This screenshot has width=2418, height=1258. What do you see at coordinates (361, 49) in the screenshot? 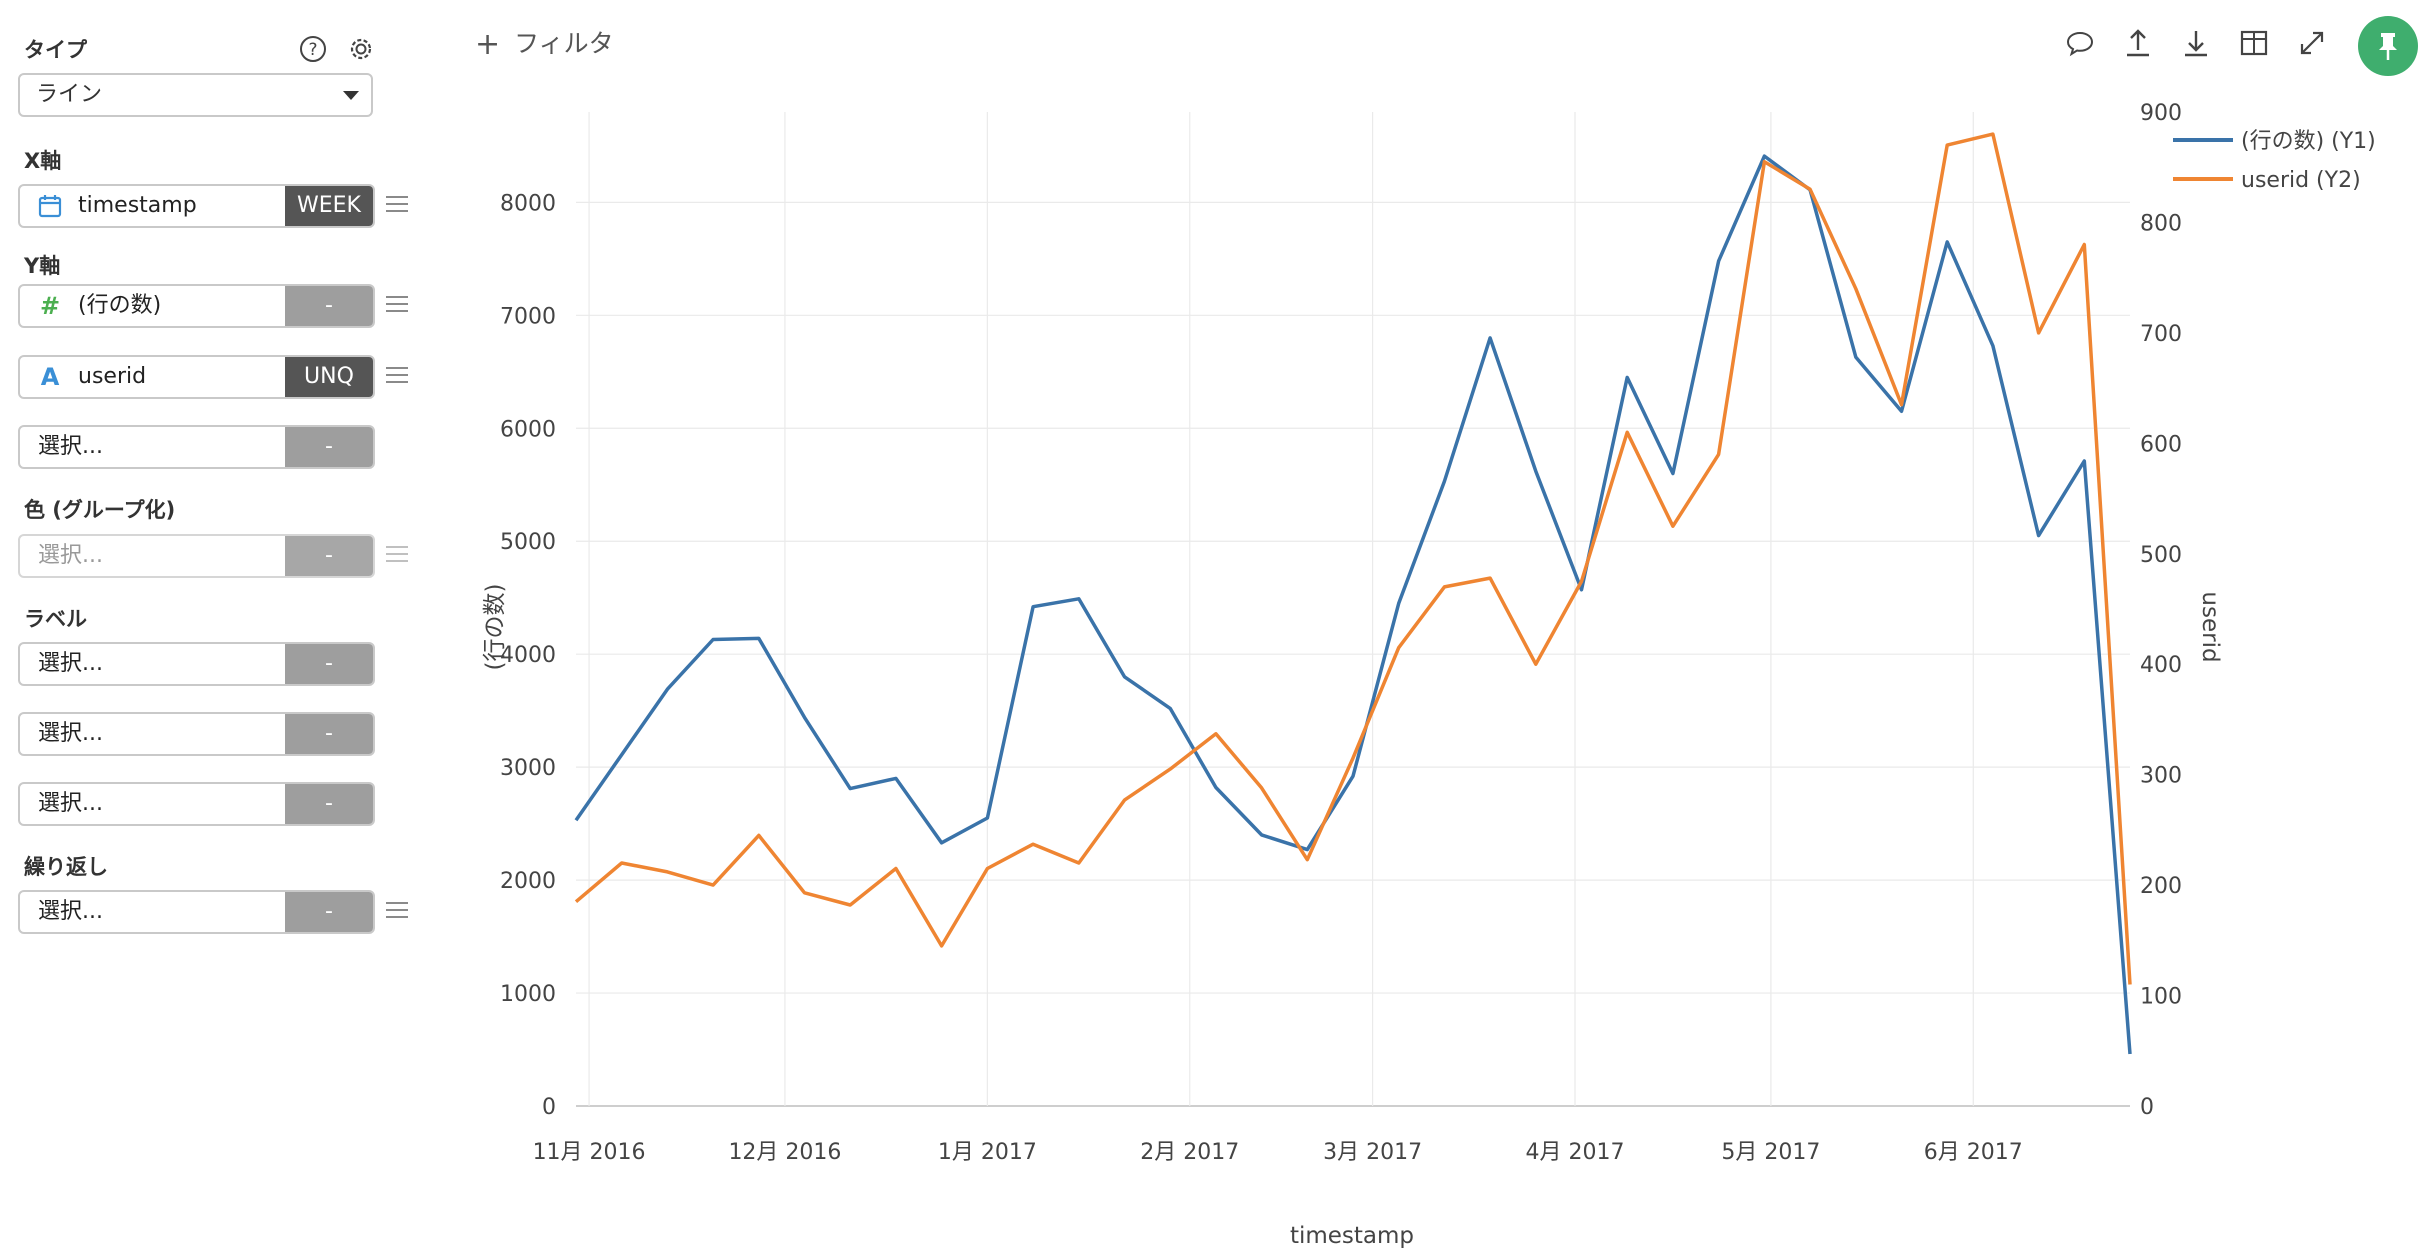
I see `gear-icon` at bounding box center [361, 49].